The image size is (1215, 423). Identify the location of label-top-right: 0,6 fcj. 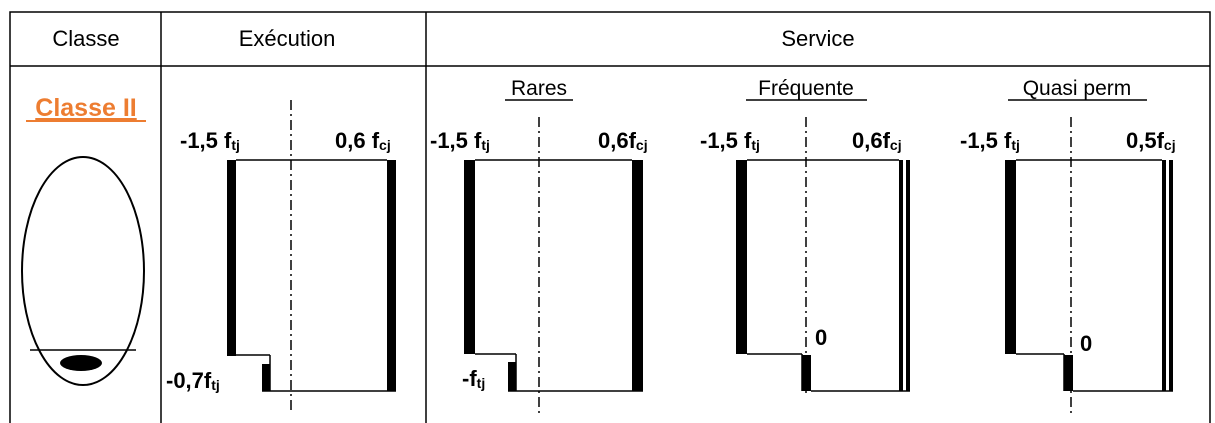
(363, 140).